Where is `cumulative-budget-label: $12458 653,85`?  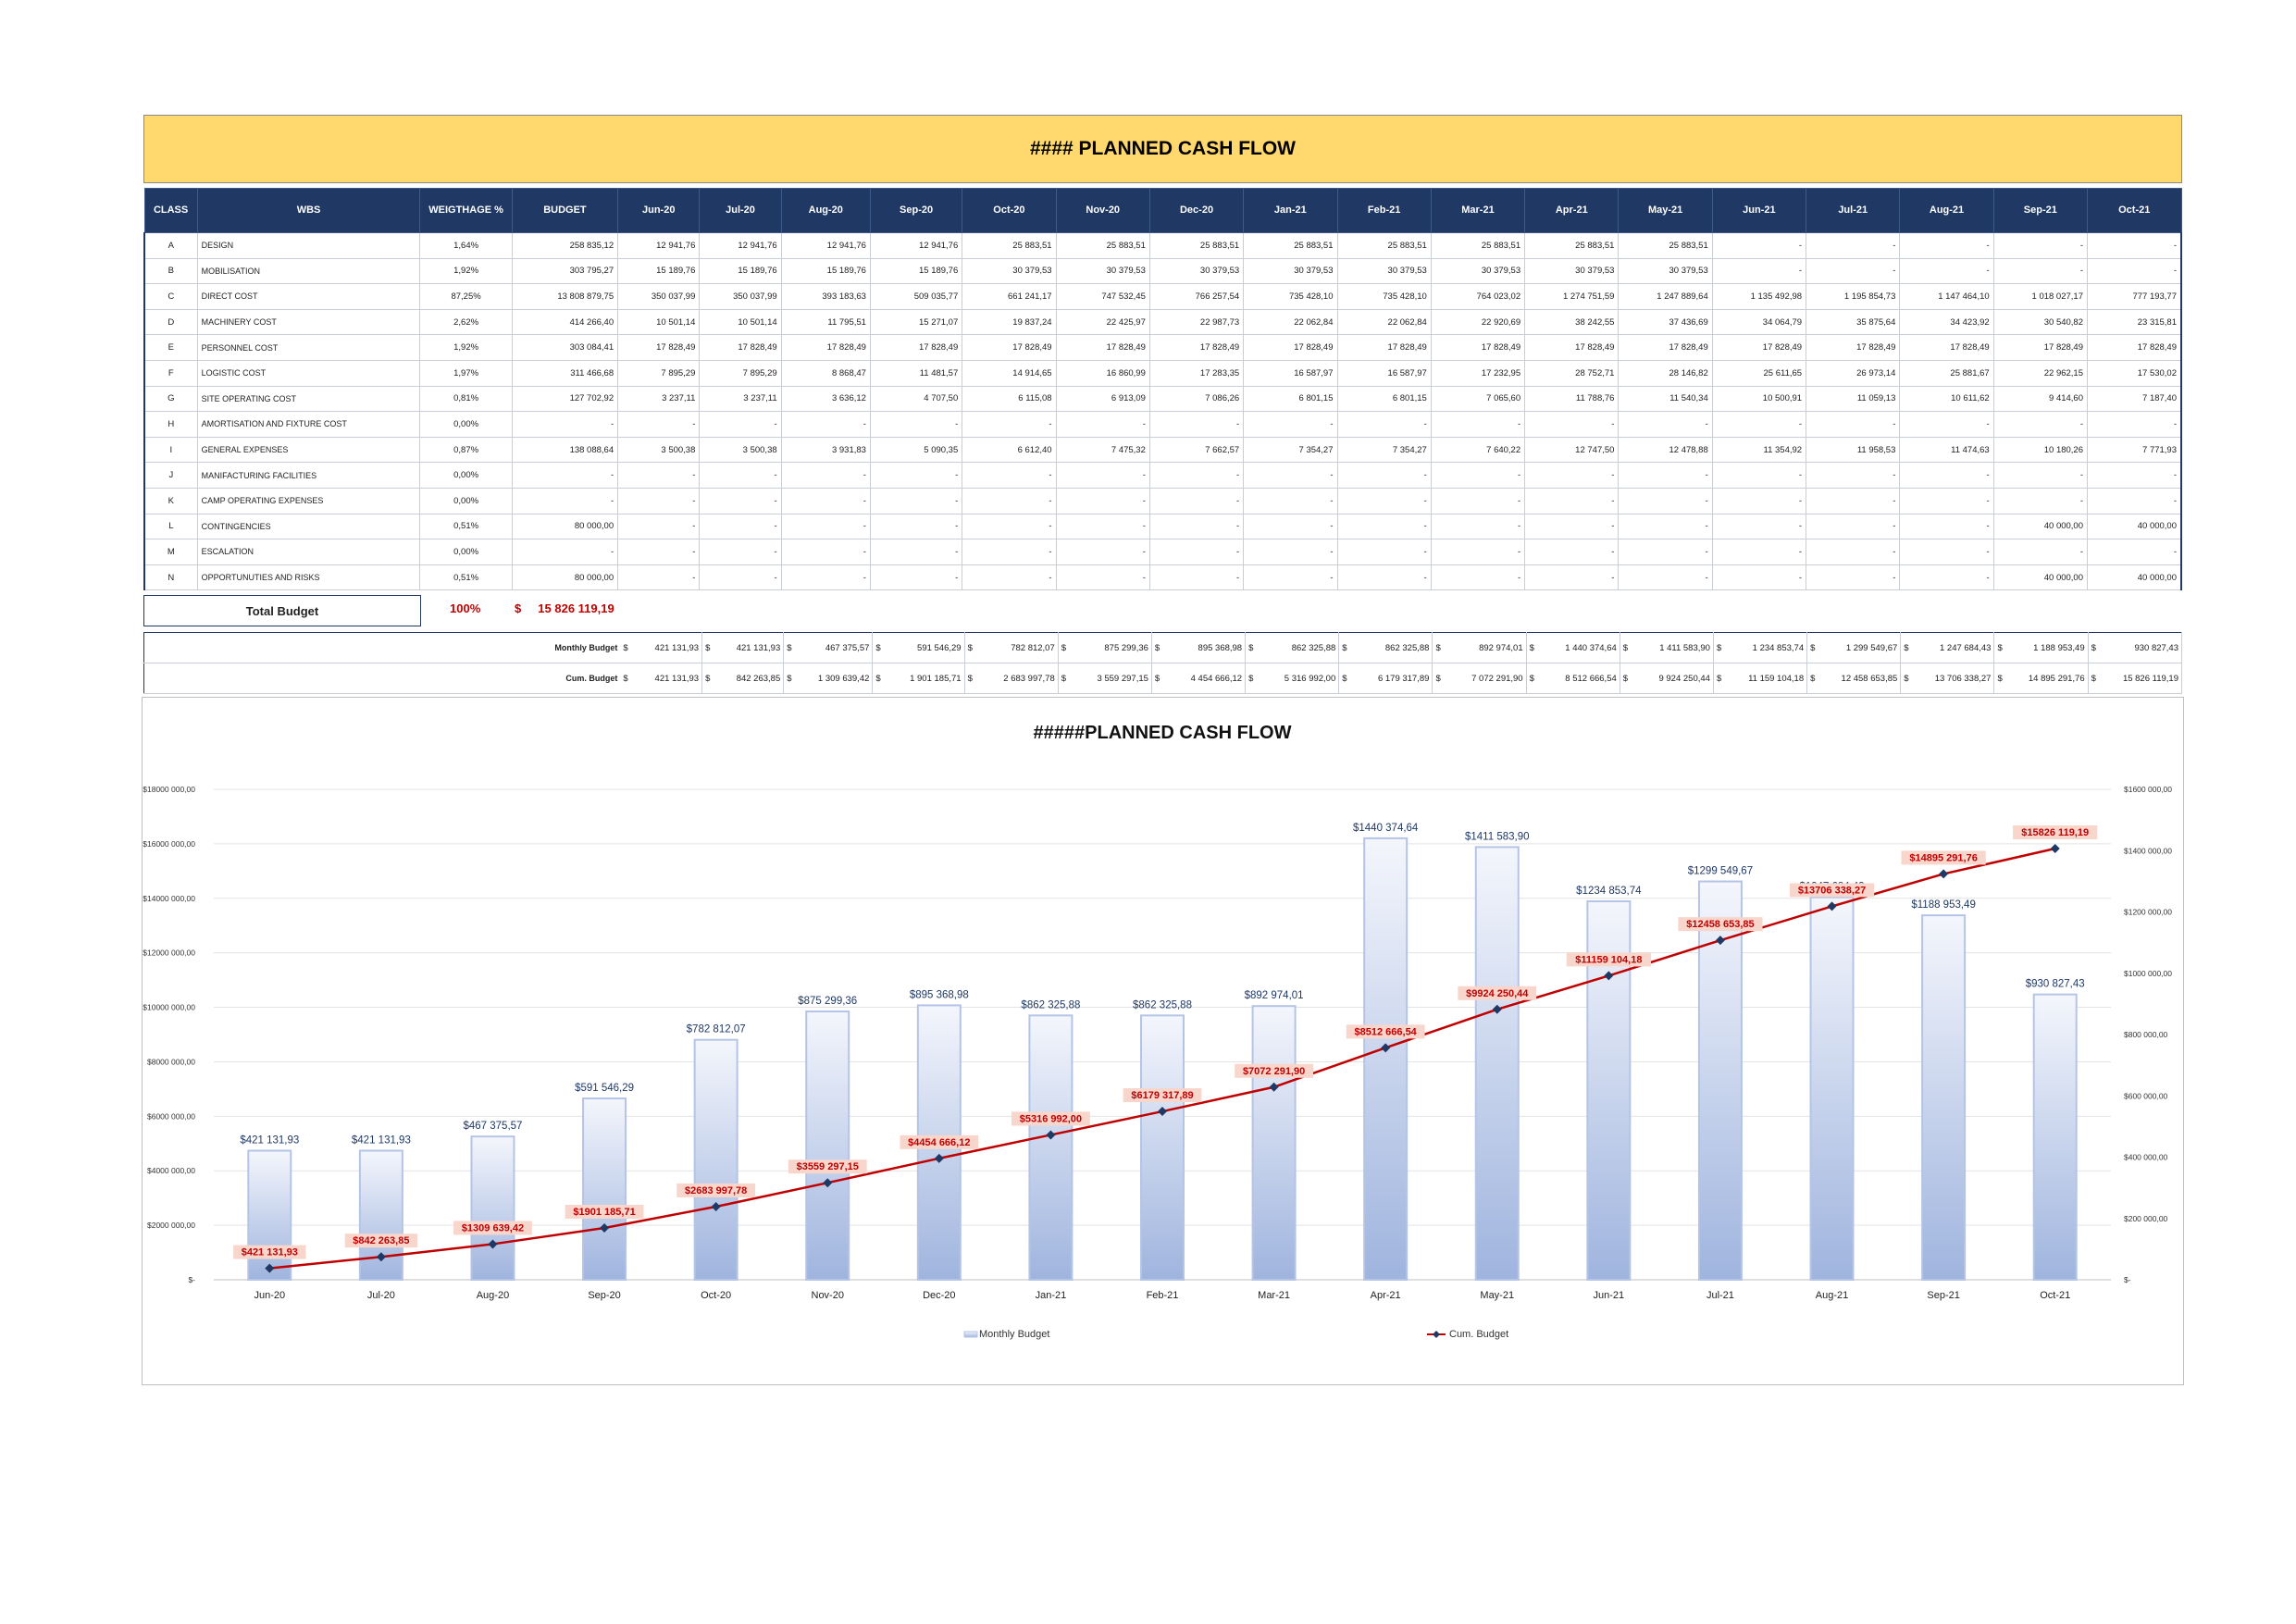 cumulative-budget-label: $12458 653,85 is located at coordinates (1720, 924).